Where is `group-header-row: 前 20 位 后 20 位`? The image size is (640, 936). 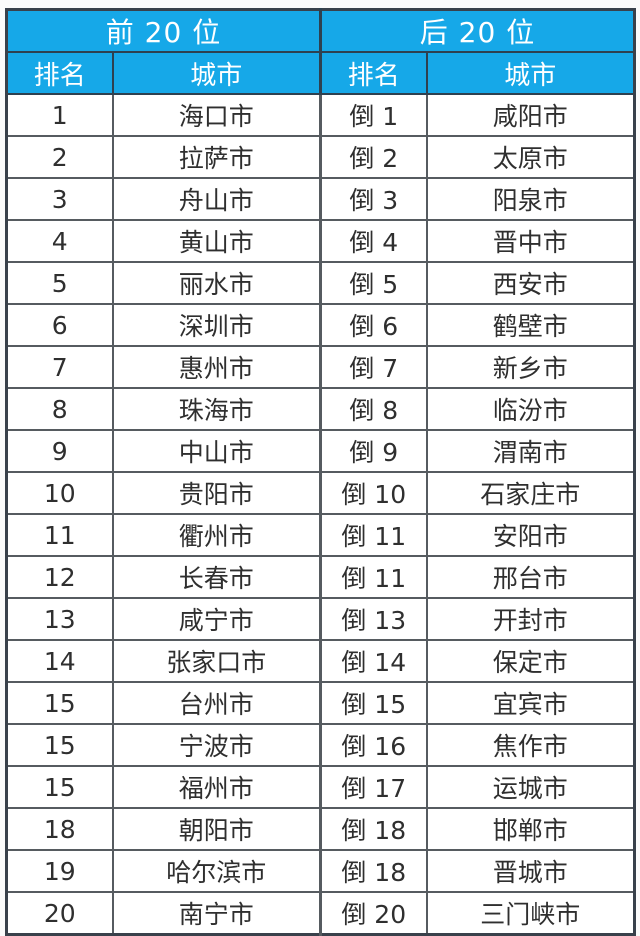
group-header-row: 前 20 位 后 20 位 is located at coordinates (320, 30).